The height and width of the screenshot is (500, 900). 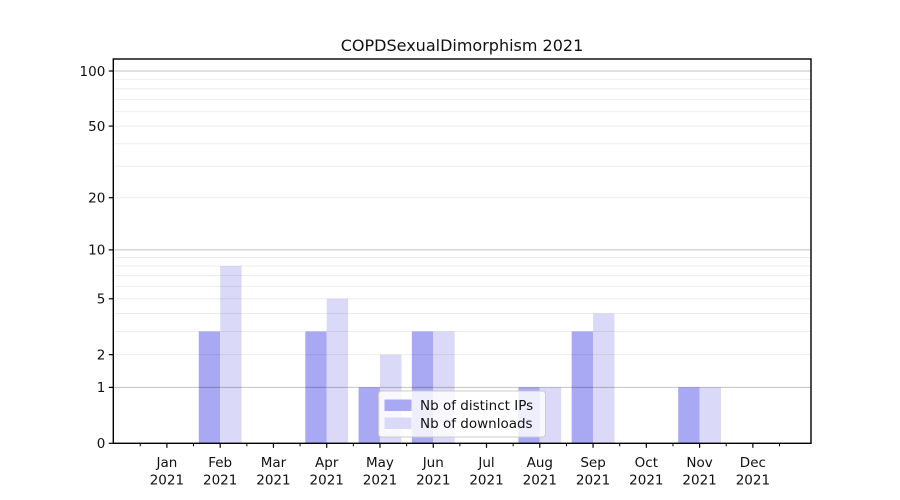 What do you see at coordinates (592, 463) in the screenshot?
I see `x-tick-month: Sep` at bounding box center [592, 463].